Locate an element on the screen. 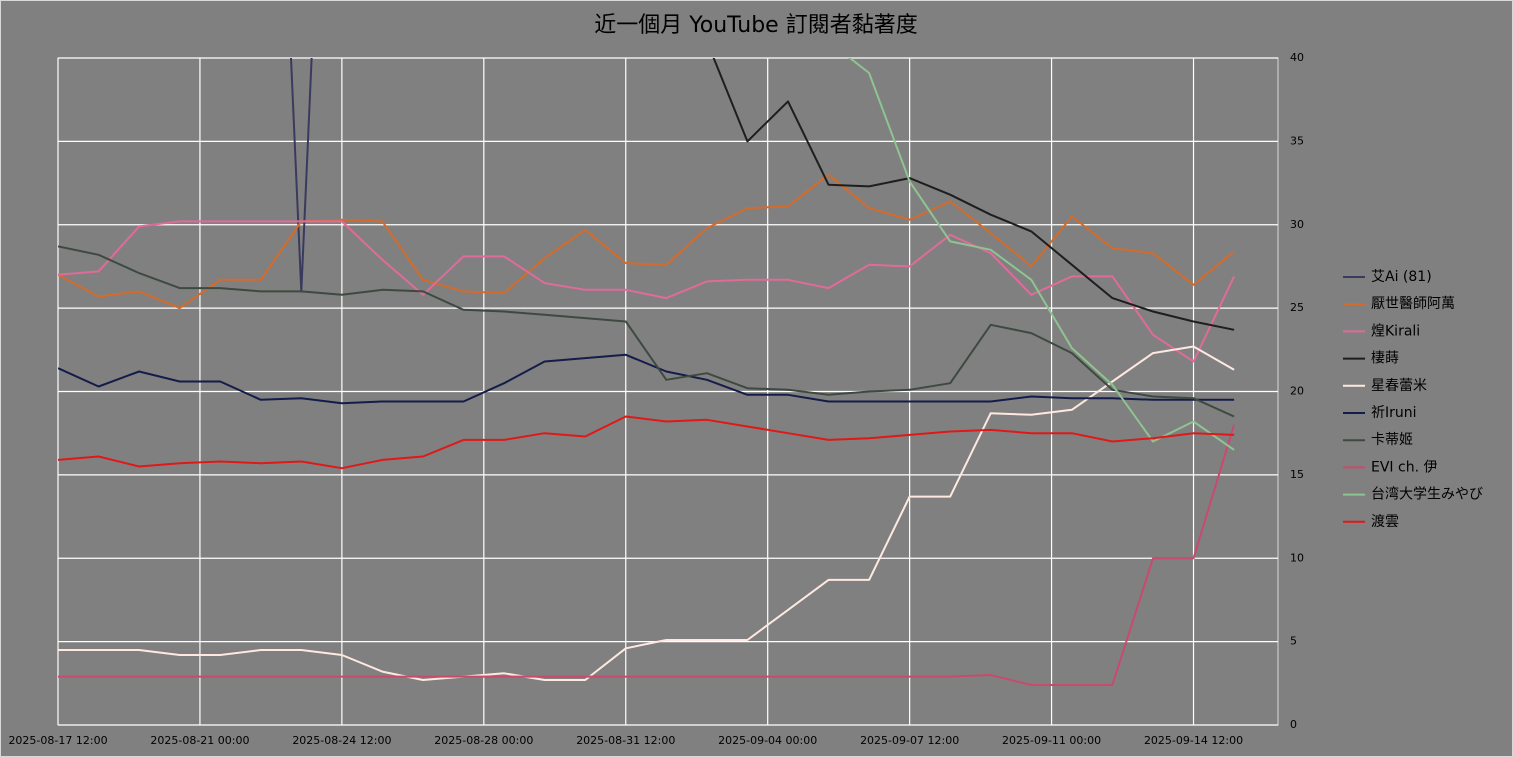  legend-label: 厭世醫師阿萬 is located at coordinates (1413, 304).